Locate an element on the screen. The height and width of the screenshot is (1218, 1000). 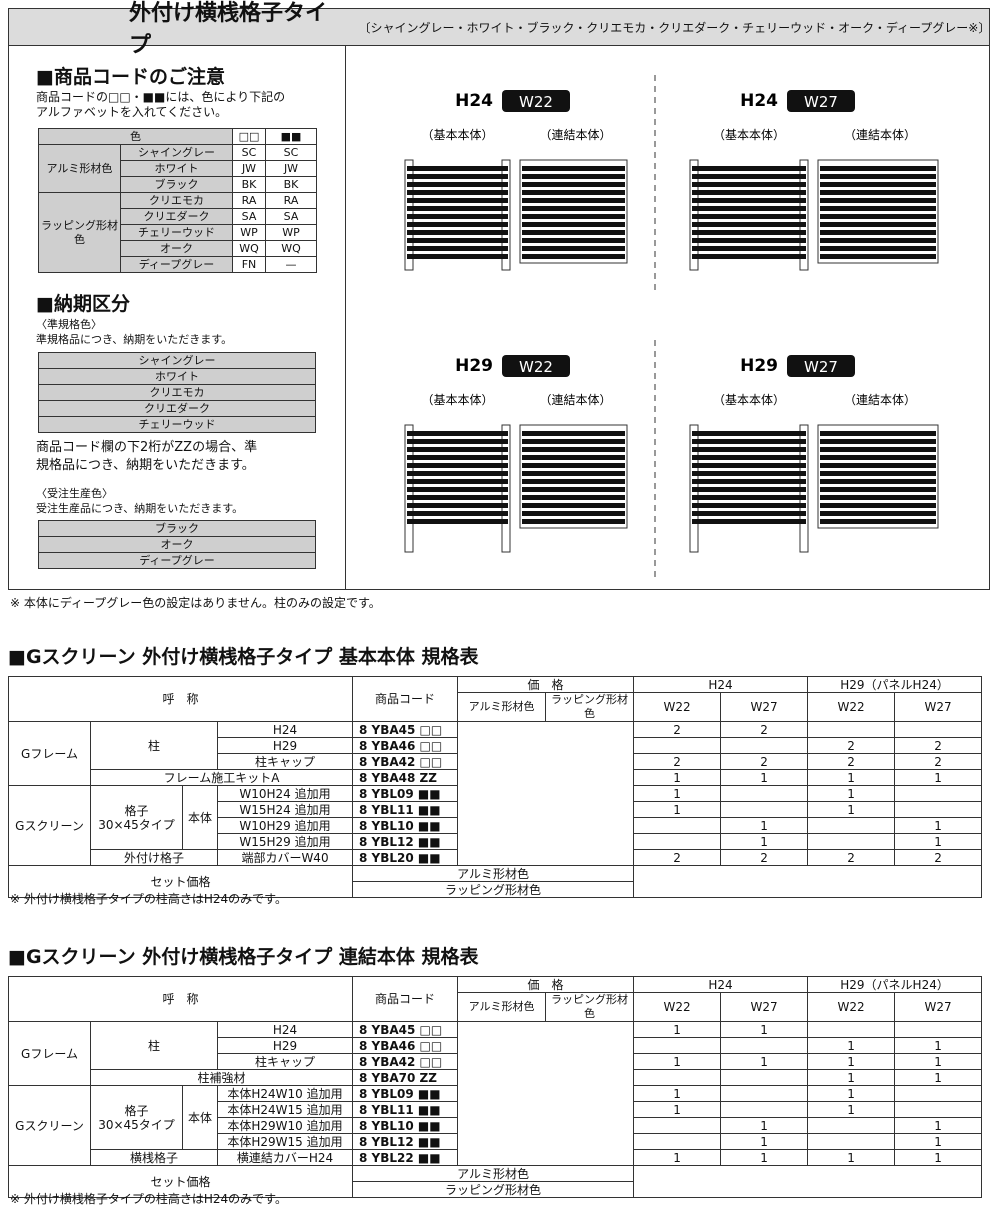
header-title: 外付け横桟格子タイプ is located at coordinates (228, 29).